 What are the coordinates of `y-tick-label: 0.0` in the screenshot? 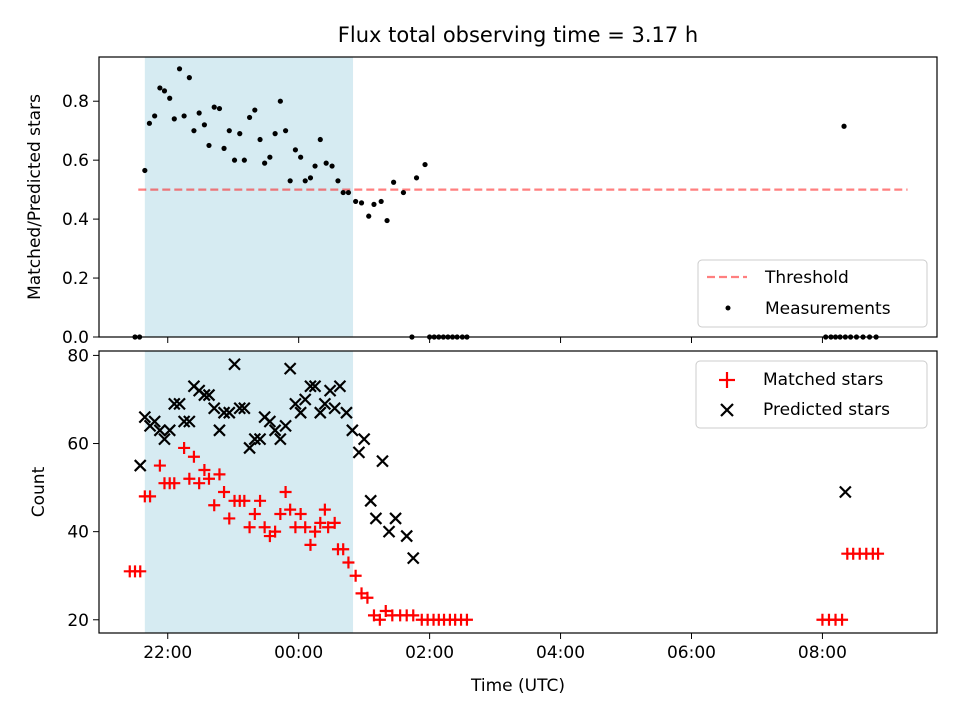 It's located at (75, 338).